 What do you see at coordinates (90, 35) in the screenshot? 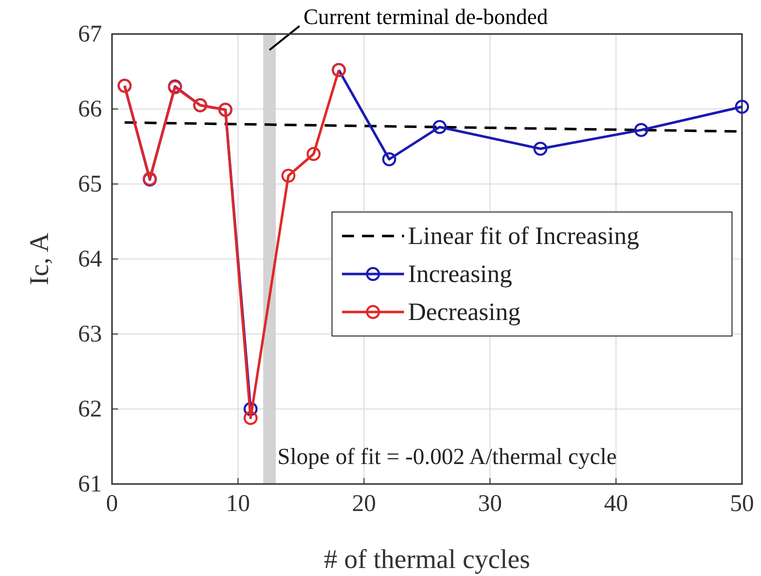
I see `y-tick-label: 67` at bounding box center [90, 35].